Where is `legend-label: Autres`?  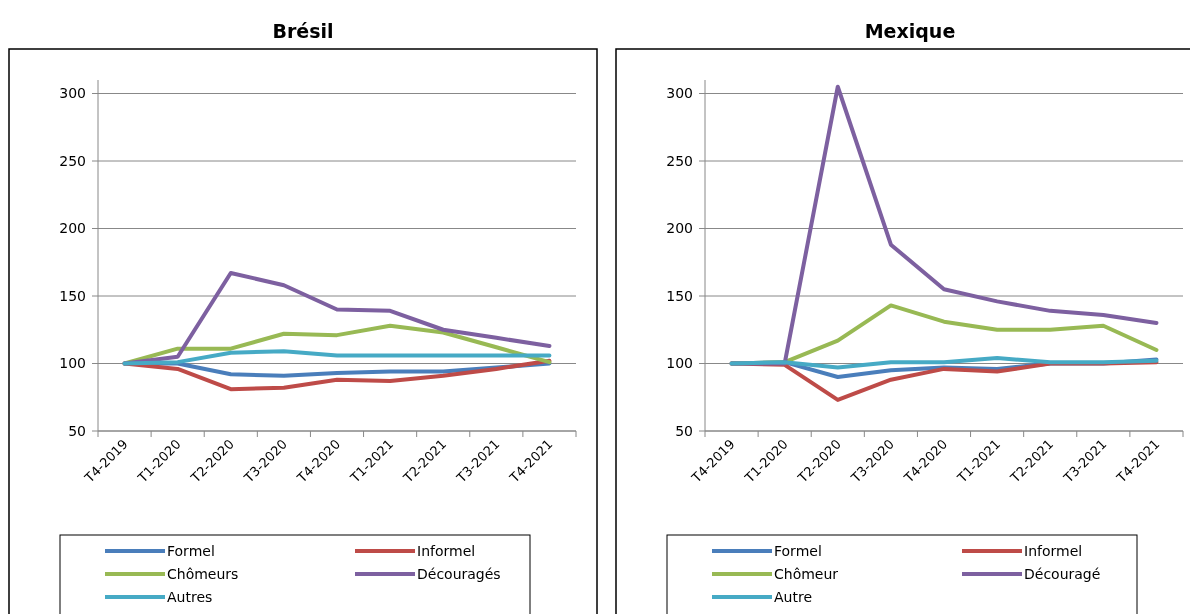 legend-label: Autres is located at coordinates (190, 596).